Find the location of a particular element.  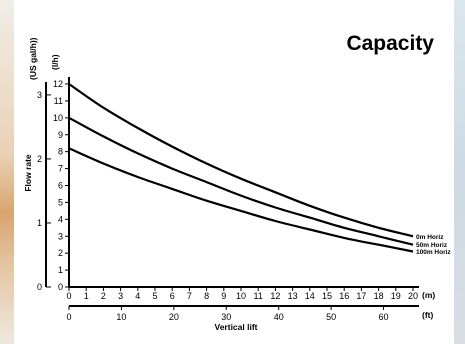

x-unit-primary: (m) is located at coordinates (428, 295).